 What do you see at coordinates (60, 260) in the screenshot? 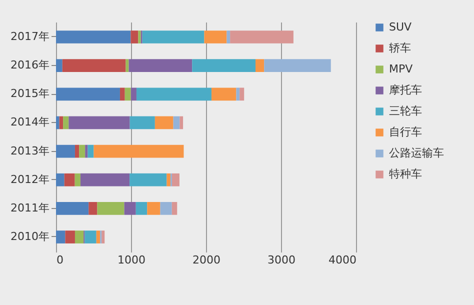
I see `x-tick-label: 0` at bounding box center [60, 260].